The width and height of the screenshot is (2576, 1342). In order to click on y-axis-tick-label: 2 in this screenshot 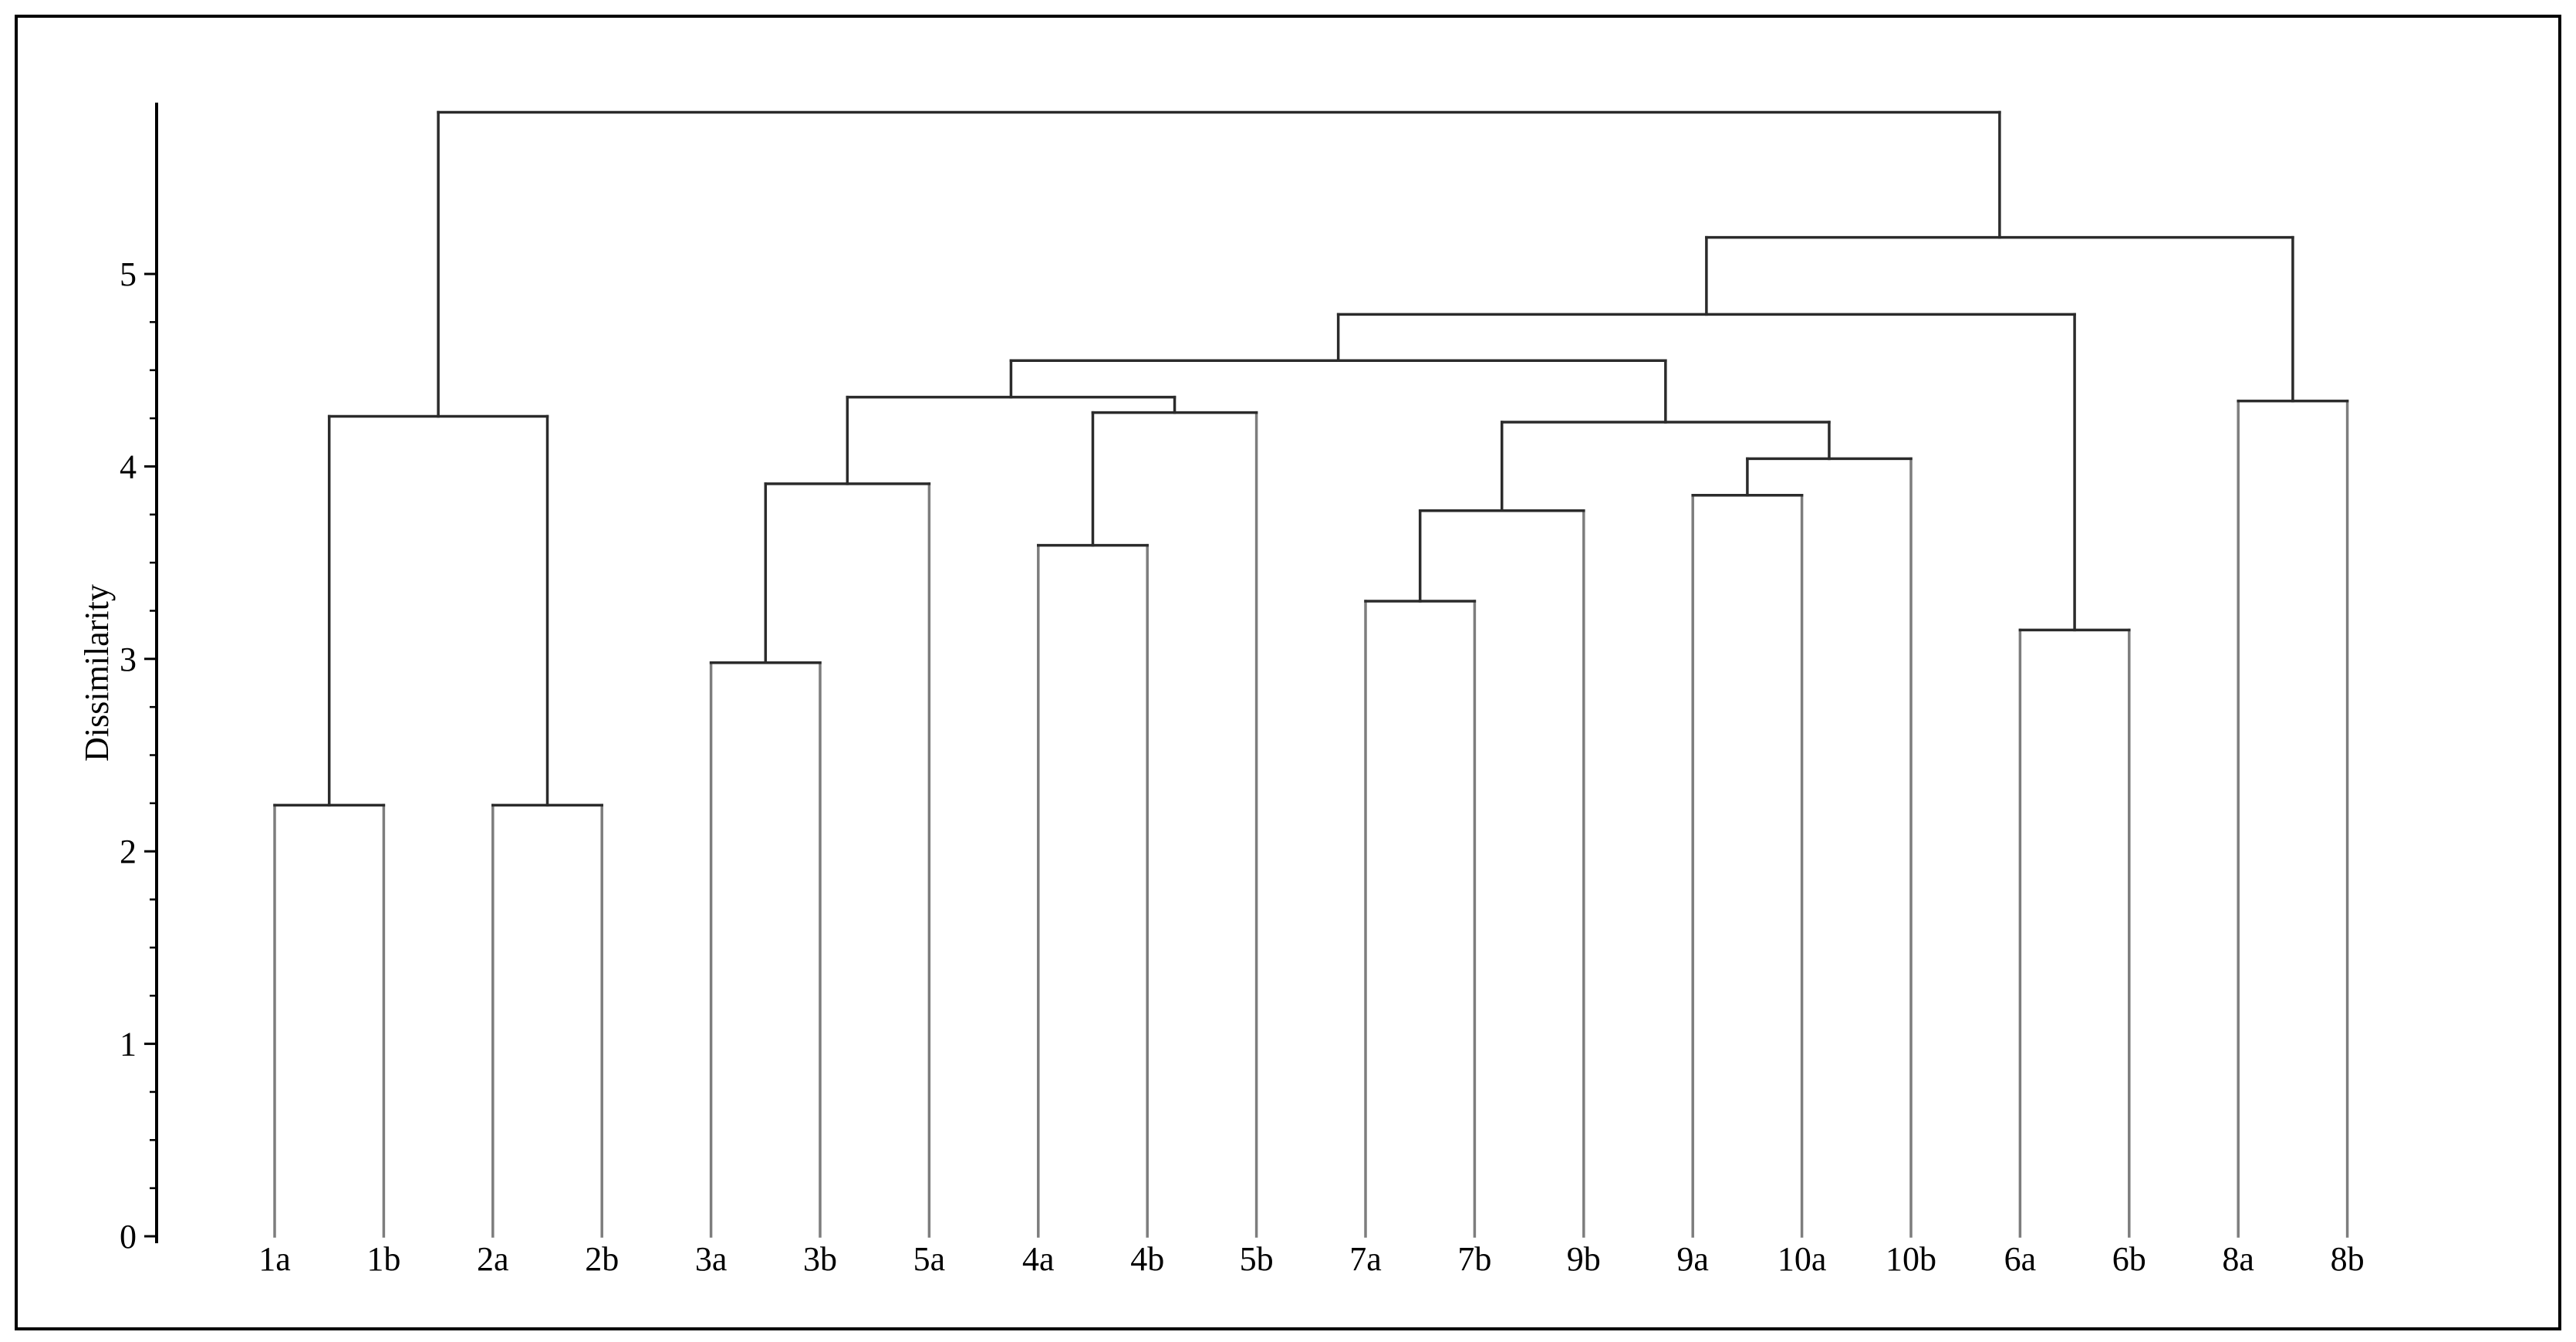, I will do `click(129, 851)`.